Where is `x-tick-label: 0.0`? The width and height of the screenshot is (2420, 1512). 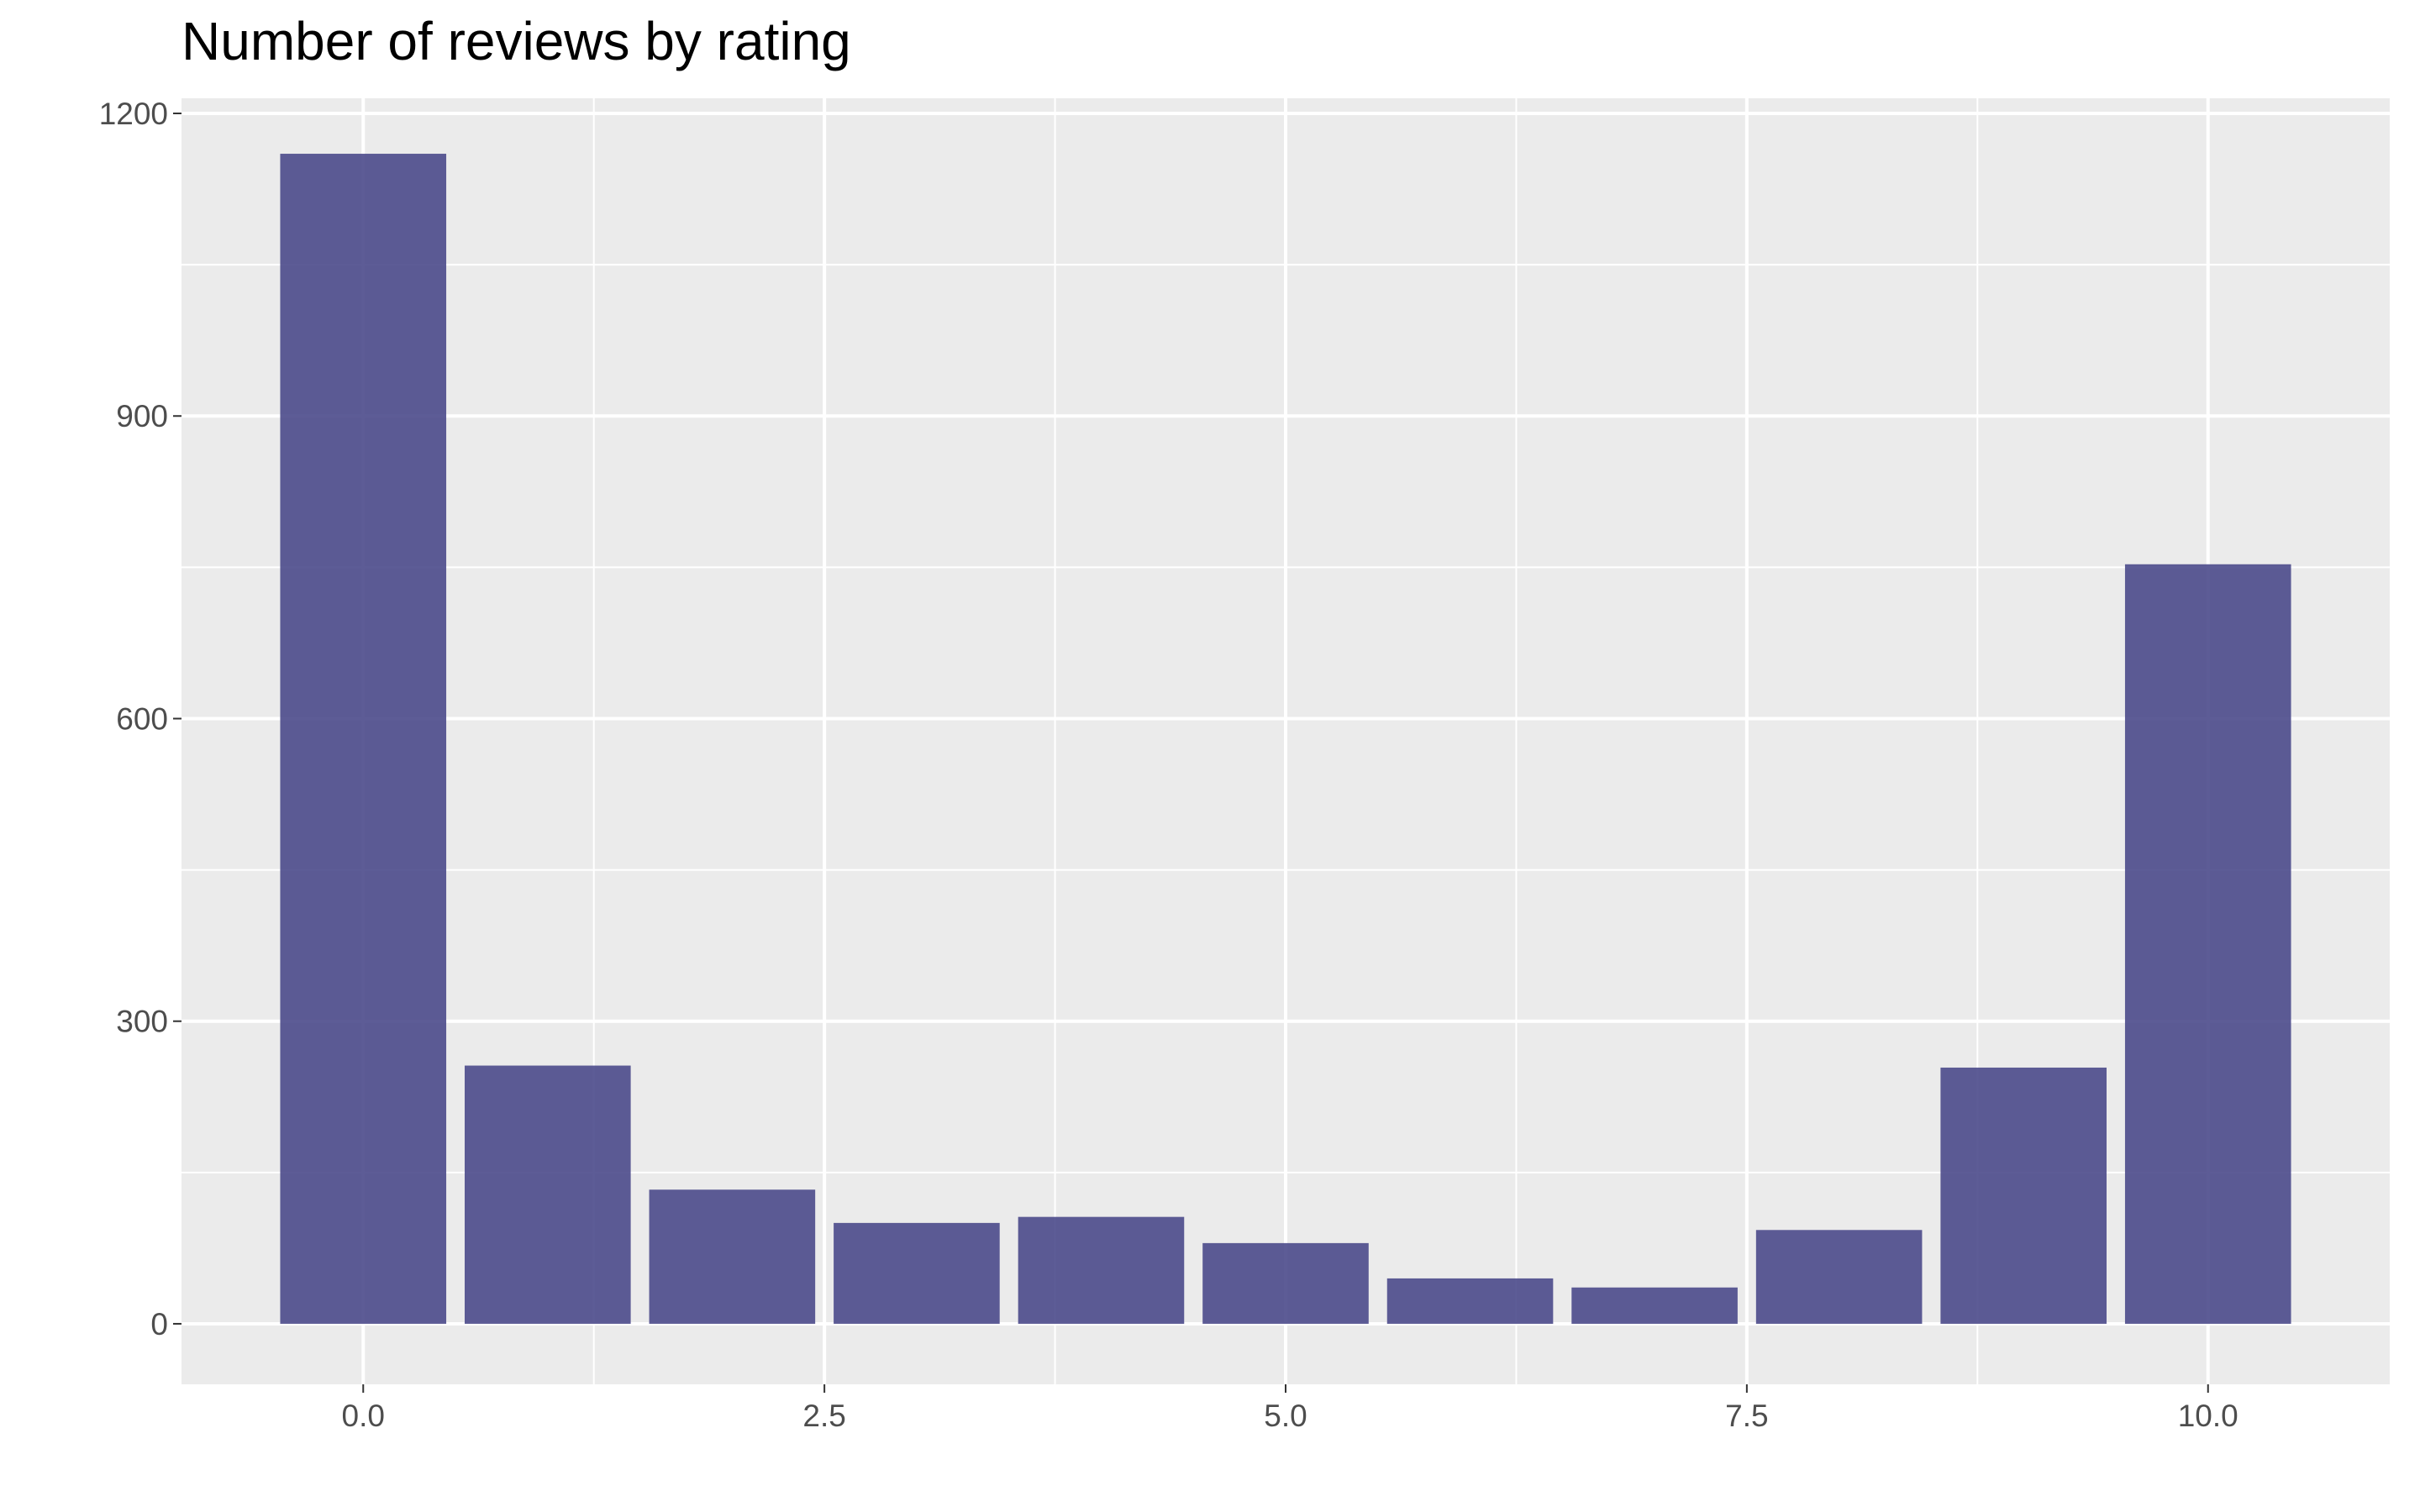 x-tick-label: 0.0 is located at coordinates (363, 1416).